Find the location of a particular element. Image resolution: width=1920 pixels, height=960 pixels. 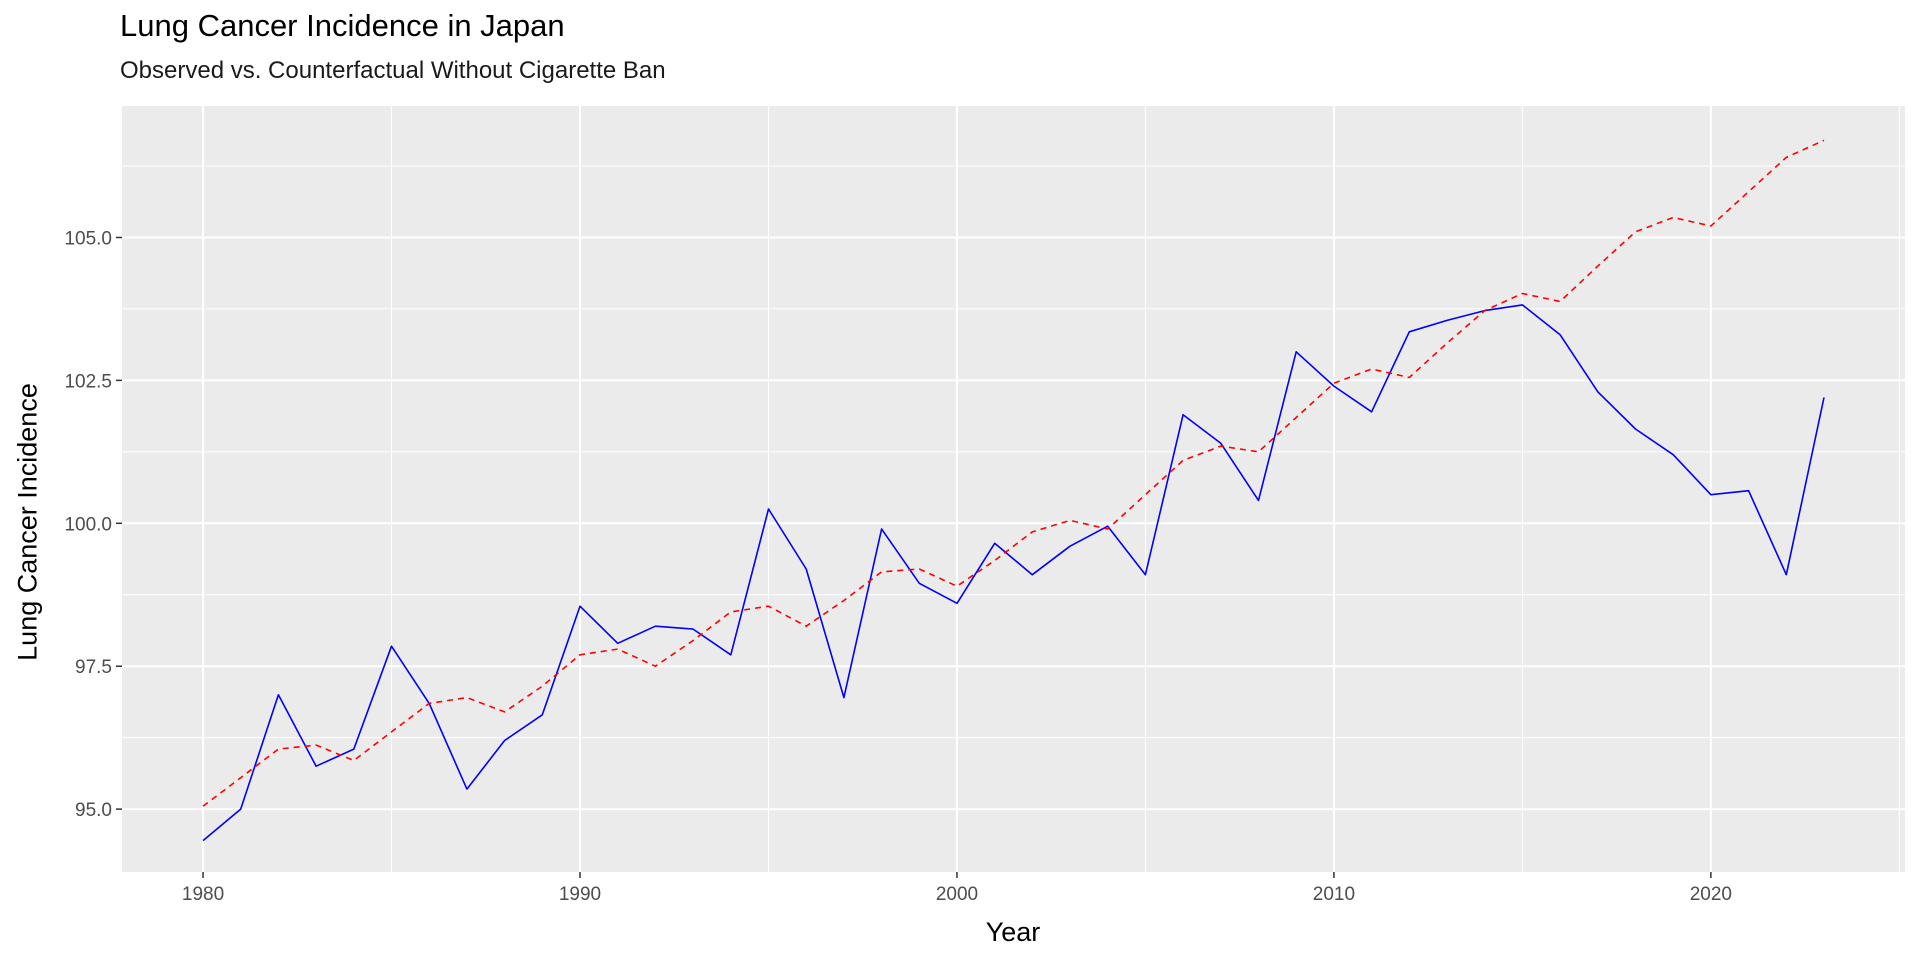

x-axis-label: Year is located at coordinates (1013, 932).